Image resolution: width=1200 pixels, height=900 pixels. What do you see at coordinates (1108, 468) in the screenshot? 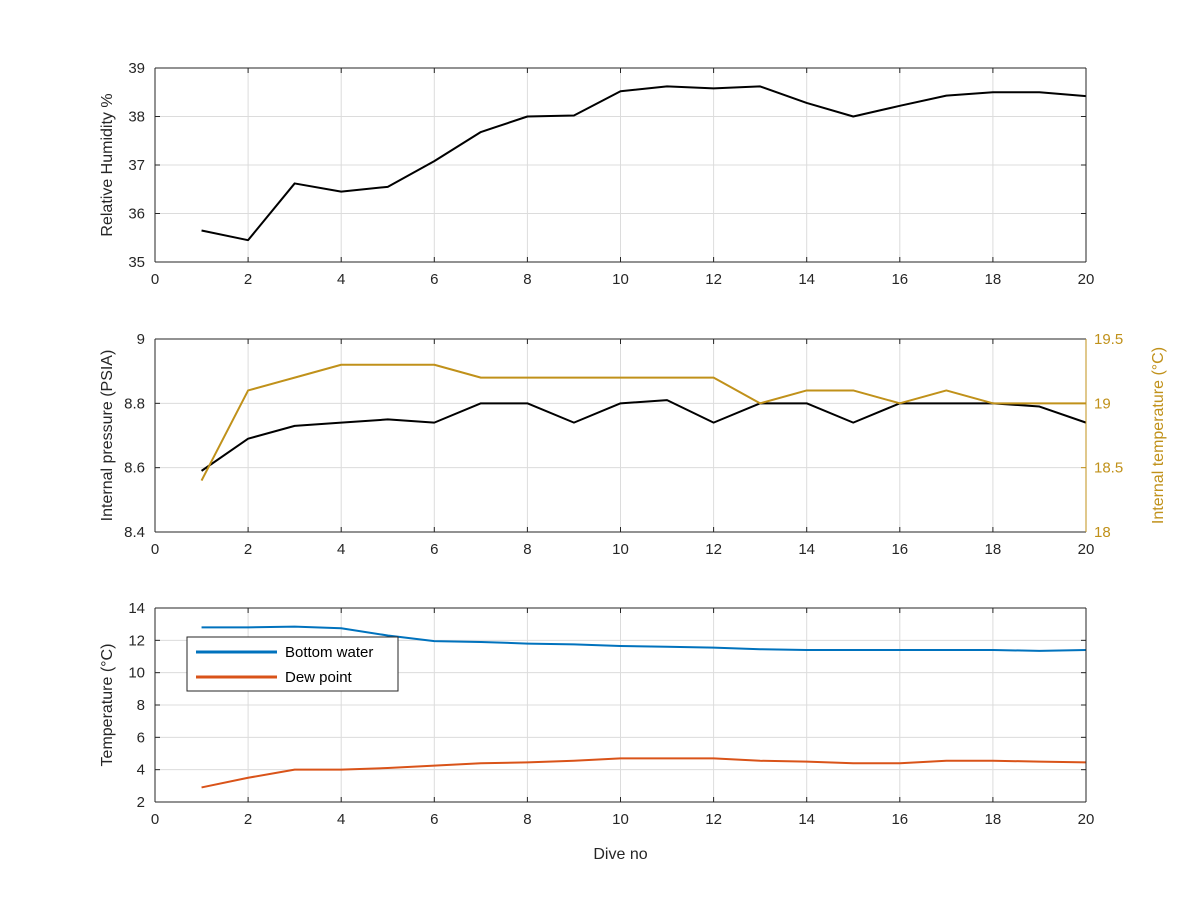
I see `y2-tick-label: 18.5` at bounding box center [1108, 468].